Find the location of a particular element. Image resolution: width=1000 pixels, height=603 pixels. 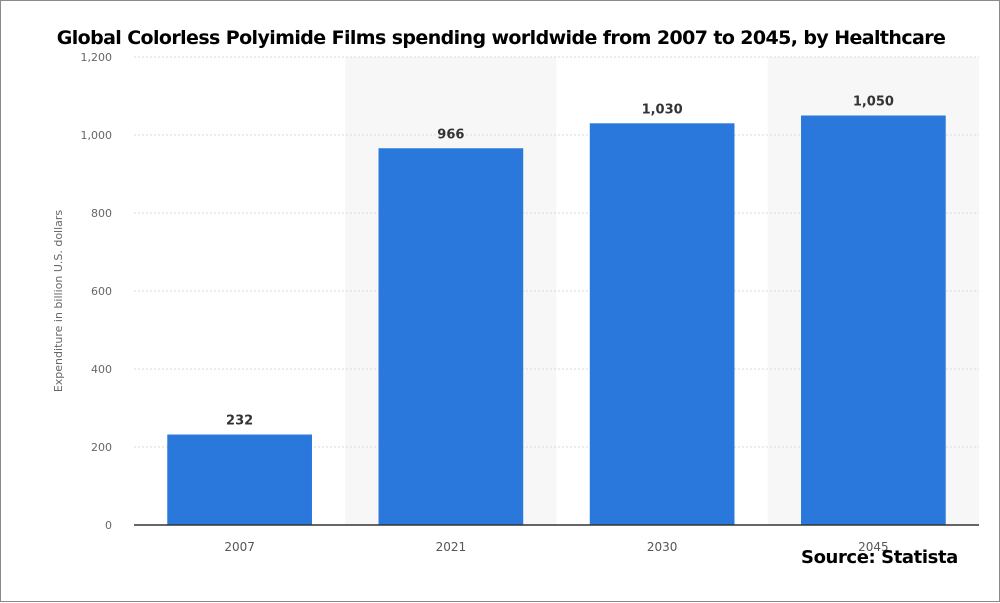

data-label: 1,030 is located at coordinates (662, 109).